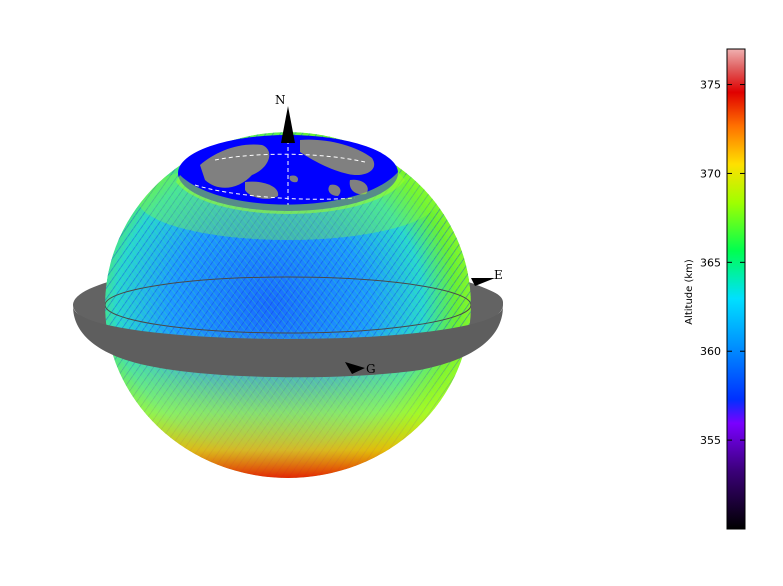 Image resolution: width=783 pixels, height=586 pixels. What do you see at coordinates (498, 275) in the screenshot?
I see `east-label: E` at bounding box center [498, 275].